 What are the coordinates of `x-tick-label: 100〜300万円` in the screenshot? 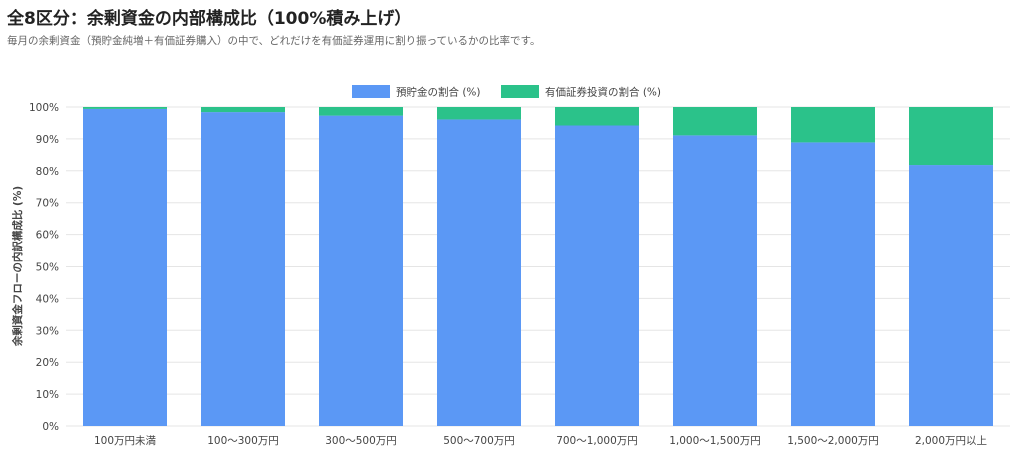 It's located at (243, 441).